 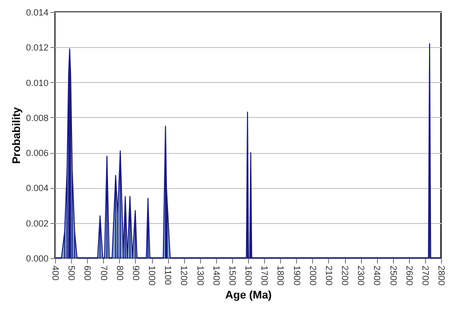 What do you see at coordinates (37, 259) in the screenshot?
I see `y-tick-label: 0.000` at bounding box center [37, 259].